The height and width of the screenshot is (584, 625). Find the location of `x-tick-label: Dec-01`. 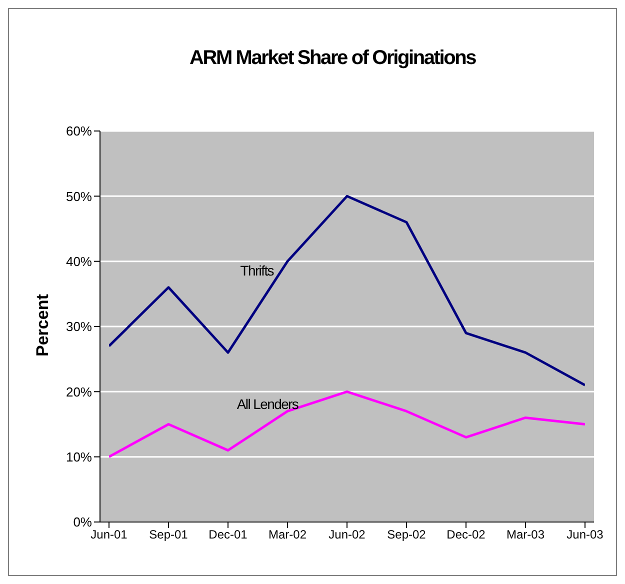

x-tick-label: Dec-01 is located at coordinates (228, 535).